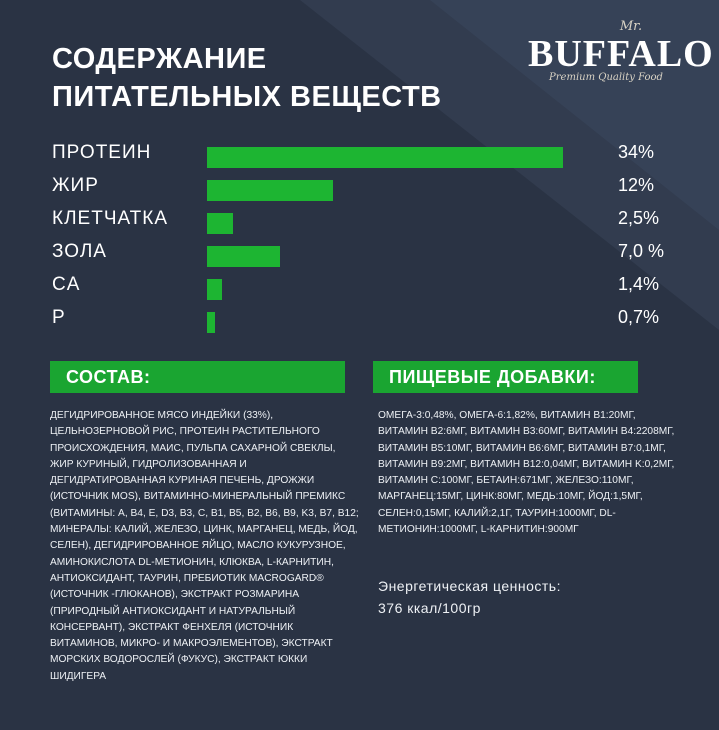 The height and width of the screenshot is (730, 719). Describe the element at coordinates (110, 218) in the screenshot. I see `category-label: КЛЕТЧАТКА` at that location.